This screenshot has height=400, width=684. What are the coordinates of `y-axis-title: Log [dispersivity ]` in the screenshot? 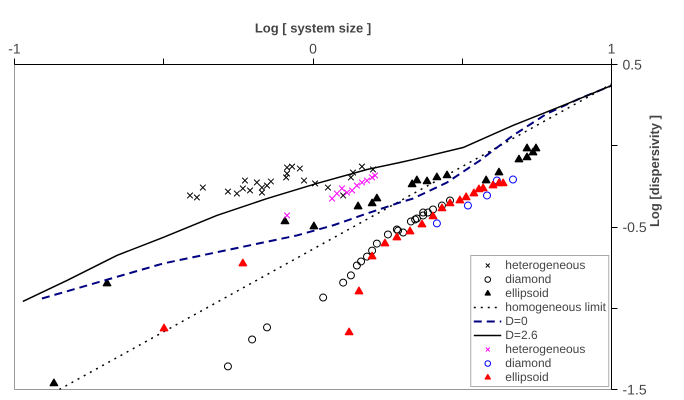 It's located at (654, 171).